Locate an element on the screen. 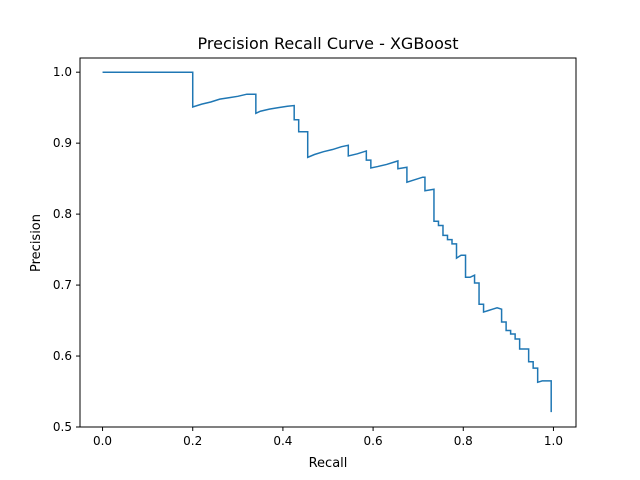 Image resolution: width=640 pixels, height=480 pixels. x-axis: 0.0 0.2 0.4 0.6 0.8 1.0 is located at coordinates (328, 437).